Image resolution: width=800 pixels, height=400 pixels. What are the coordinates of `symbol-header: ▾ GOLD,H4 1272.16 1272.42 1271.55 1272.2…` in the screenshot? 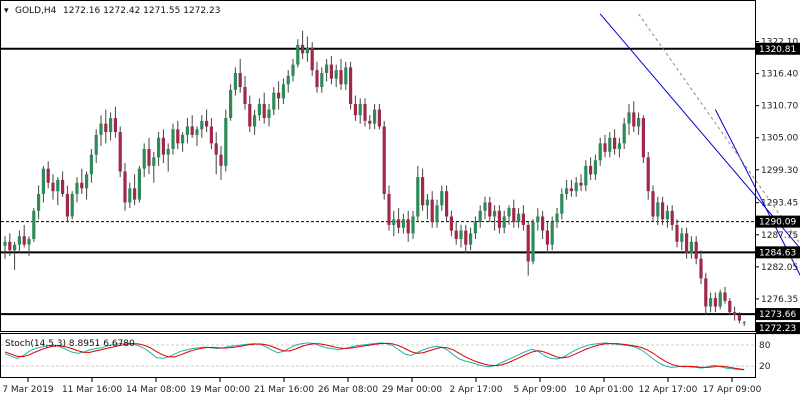 It's located at (112, 11).